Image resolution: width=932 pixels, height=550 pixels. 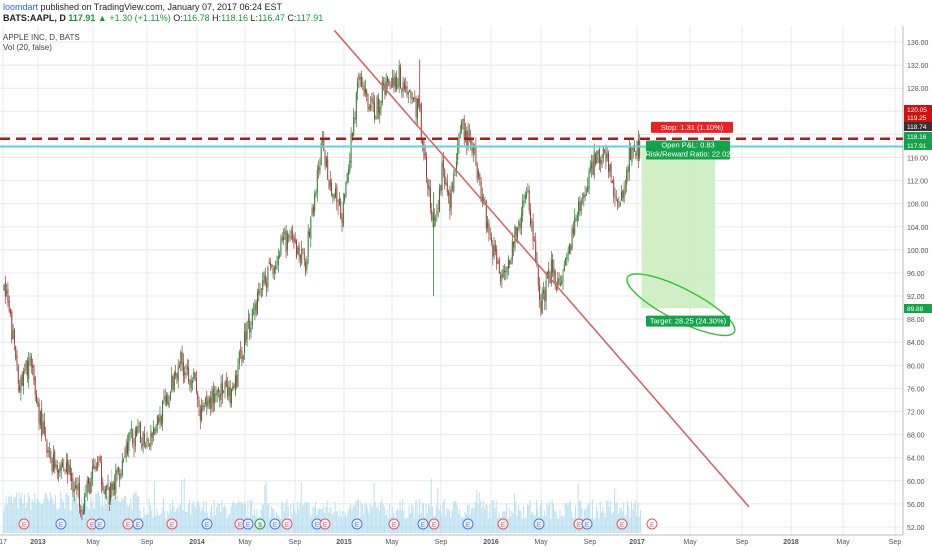 What do you see at coordinates (21, 7) in the screenshot?
I see `author-link: loomdart` at bounding box center [21, 7].